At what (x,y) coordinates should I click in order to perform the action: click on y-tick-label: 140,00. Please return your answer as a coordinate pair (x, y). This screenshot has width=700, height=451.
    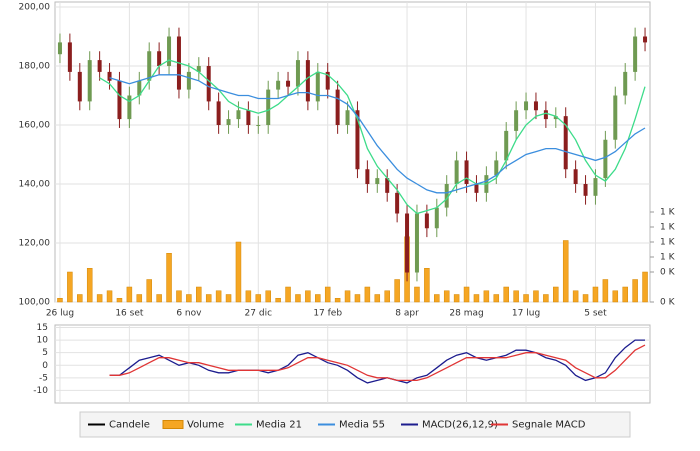
    Looking at the image, I should click on (35, 185).